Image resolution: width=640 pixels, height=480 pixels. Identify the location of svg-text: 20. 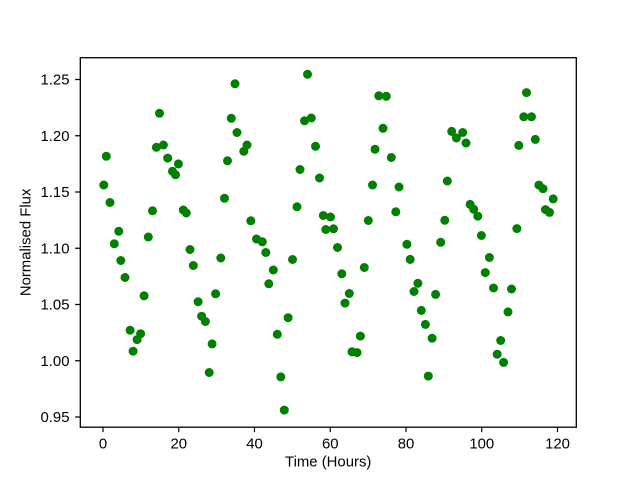
(178, 444).